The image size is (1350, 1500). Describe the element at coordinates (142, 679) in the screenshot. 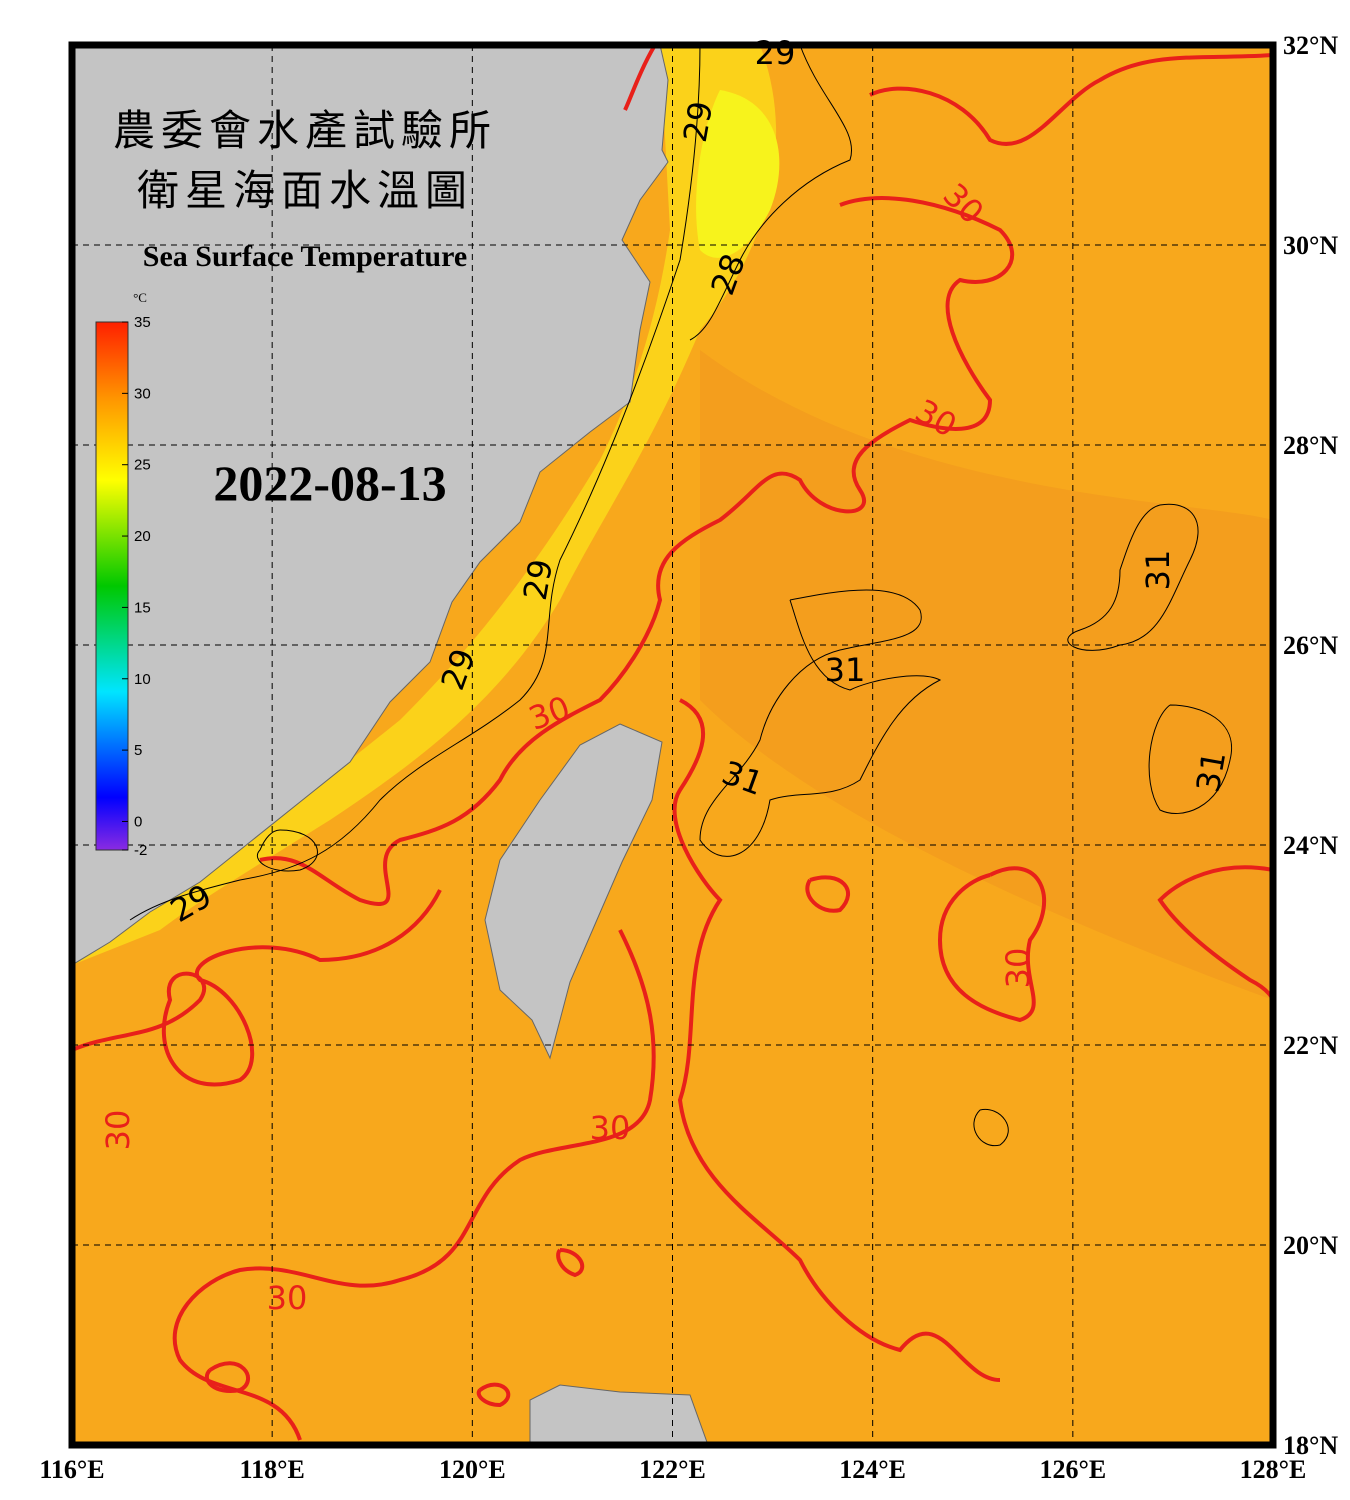

I see `colorbar-tick-label: 10` at that location.